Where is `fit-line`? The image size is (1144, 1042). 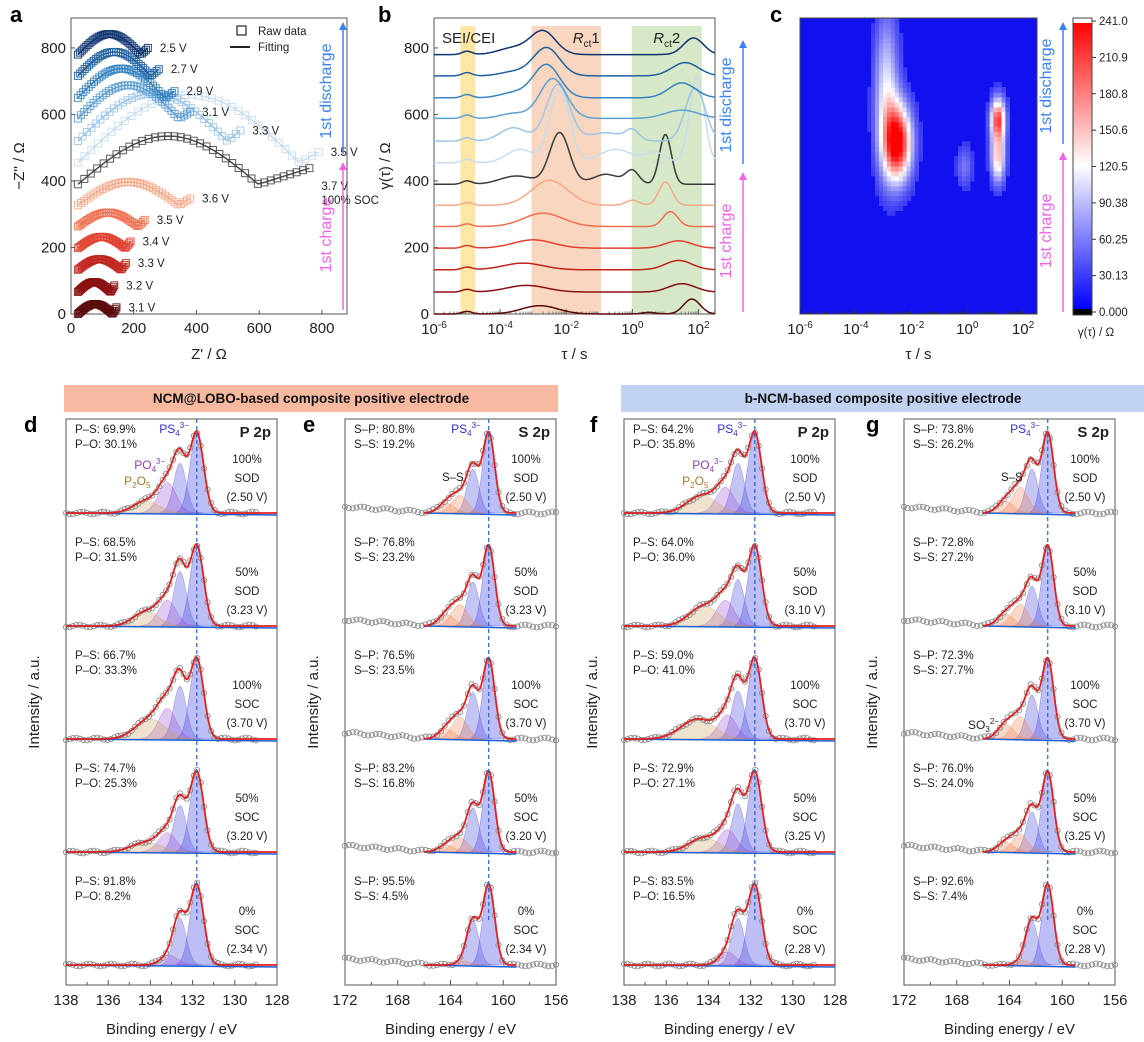
fit-line is located at coordinates (134, 101).